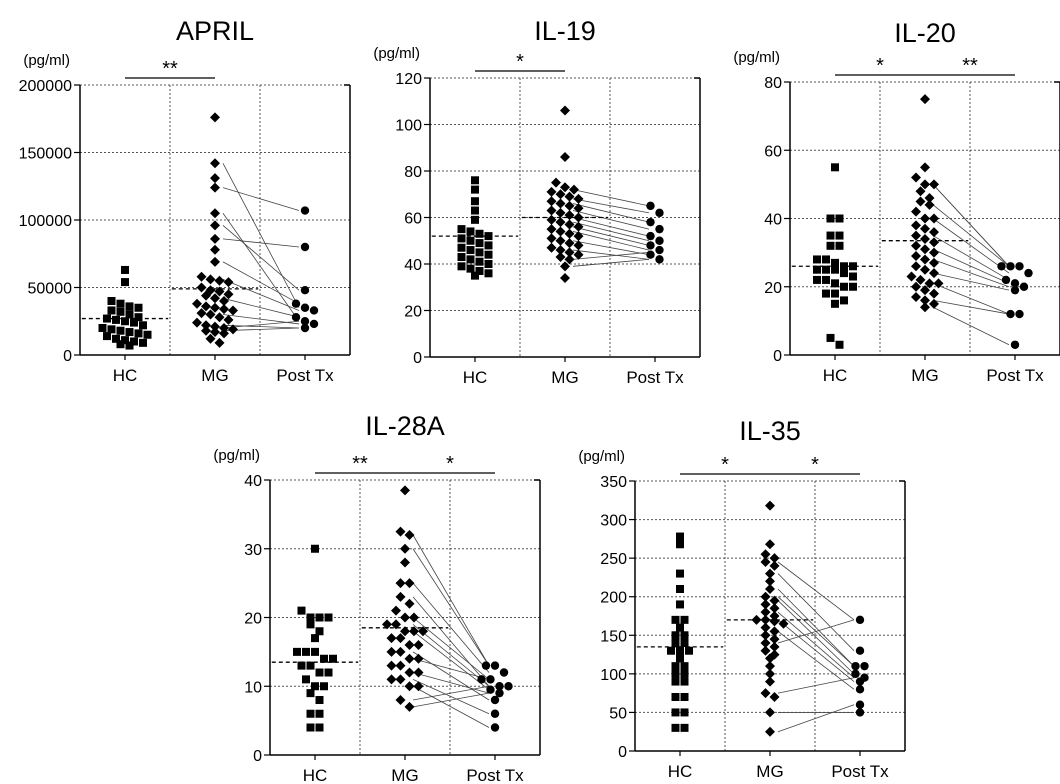 This screenshot has height=784, width=1060. What do you see at coordinates (680, 771) in the screenshot?
I see `x-tick-label: HC` at bounding box center [680, 771].